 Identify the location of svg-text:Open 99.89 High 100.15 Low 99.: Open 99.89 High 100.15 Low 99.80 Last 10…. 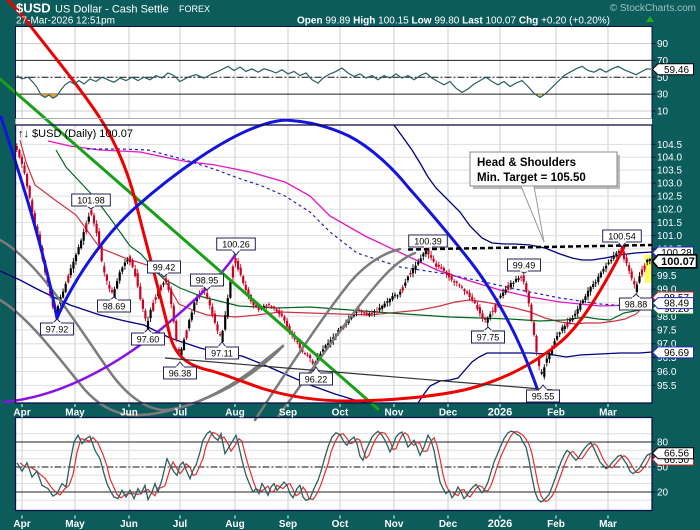
(453, 21).